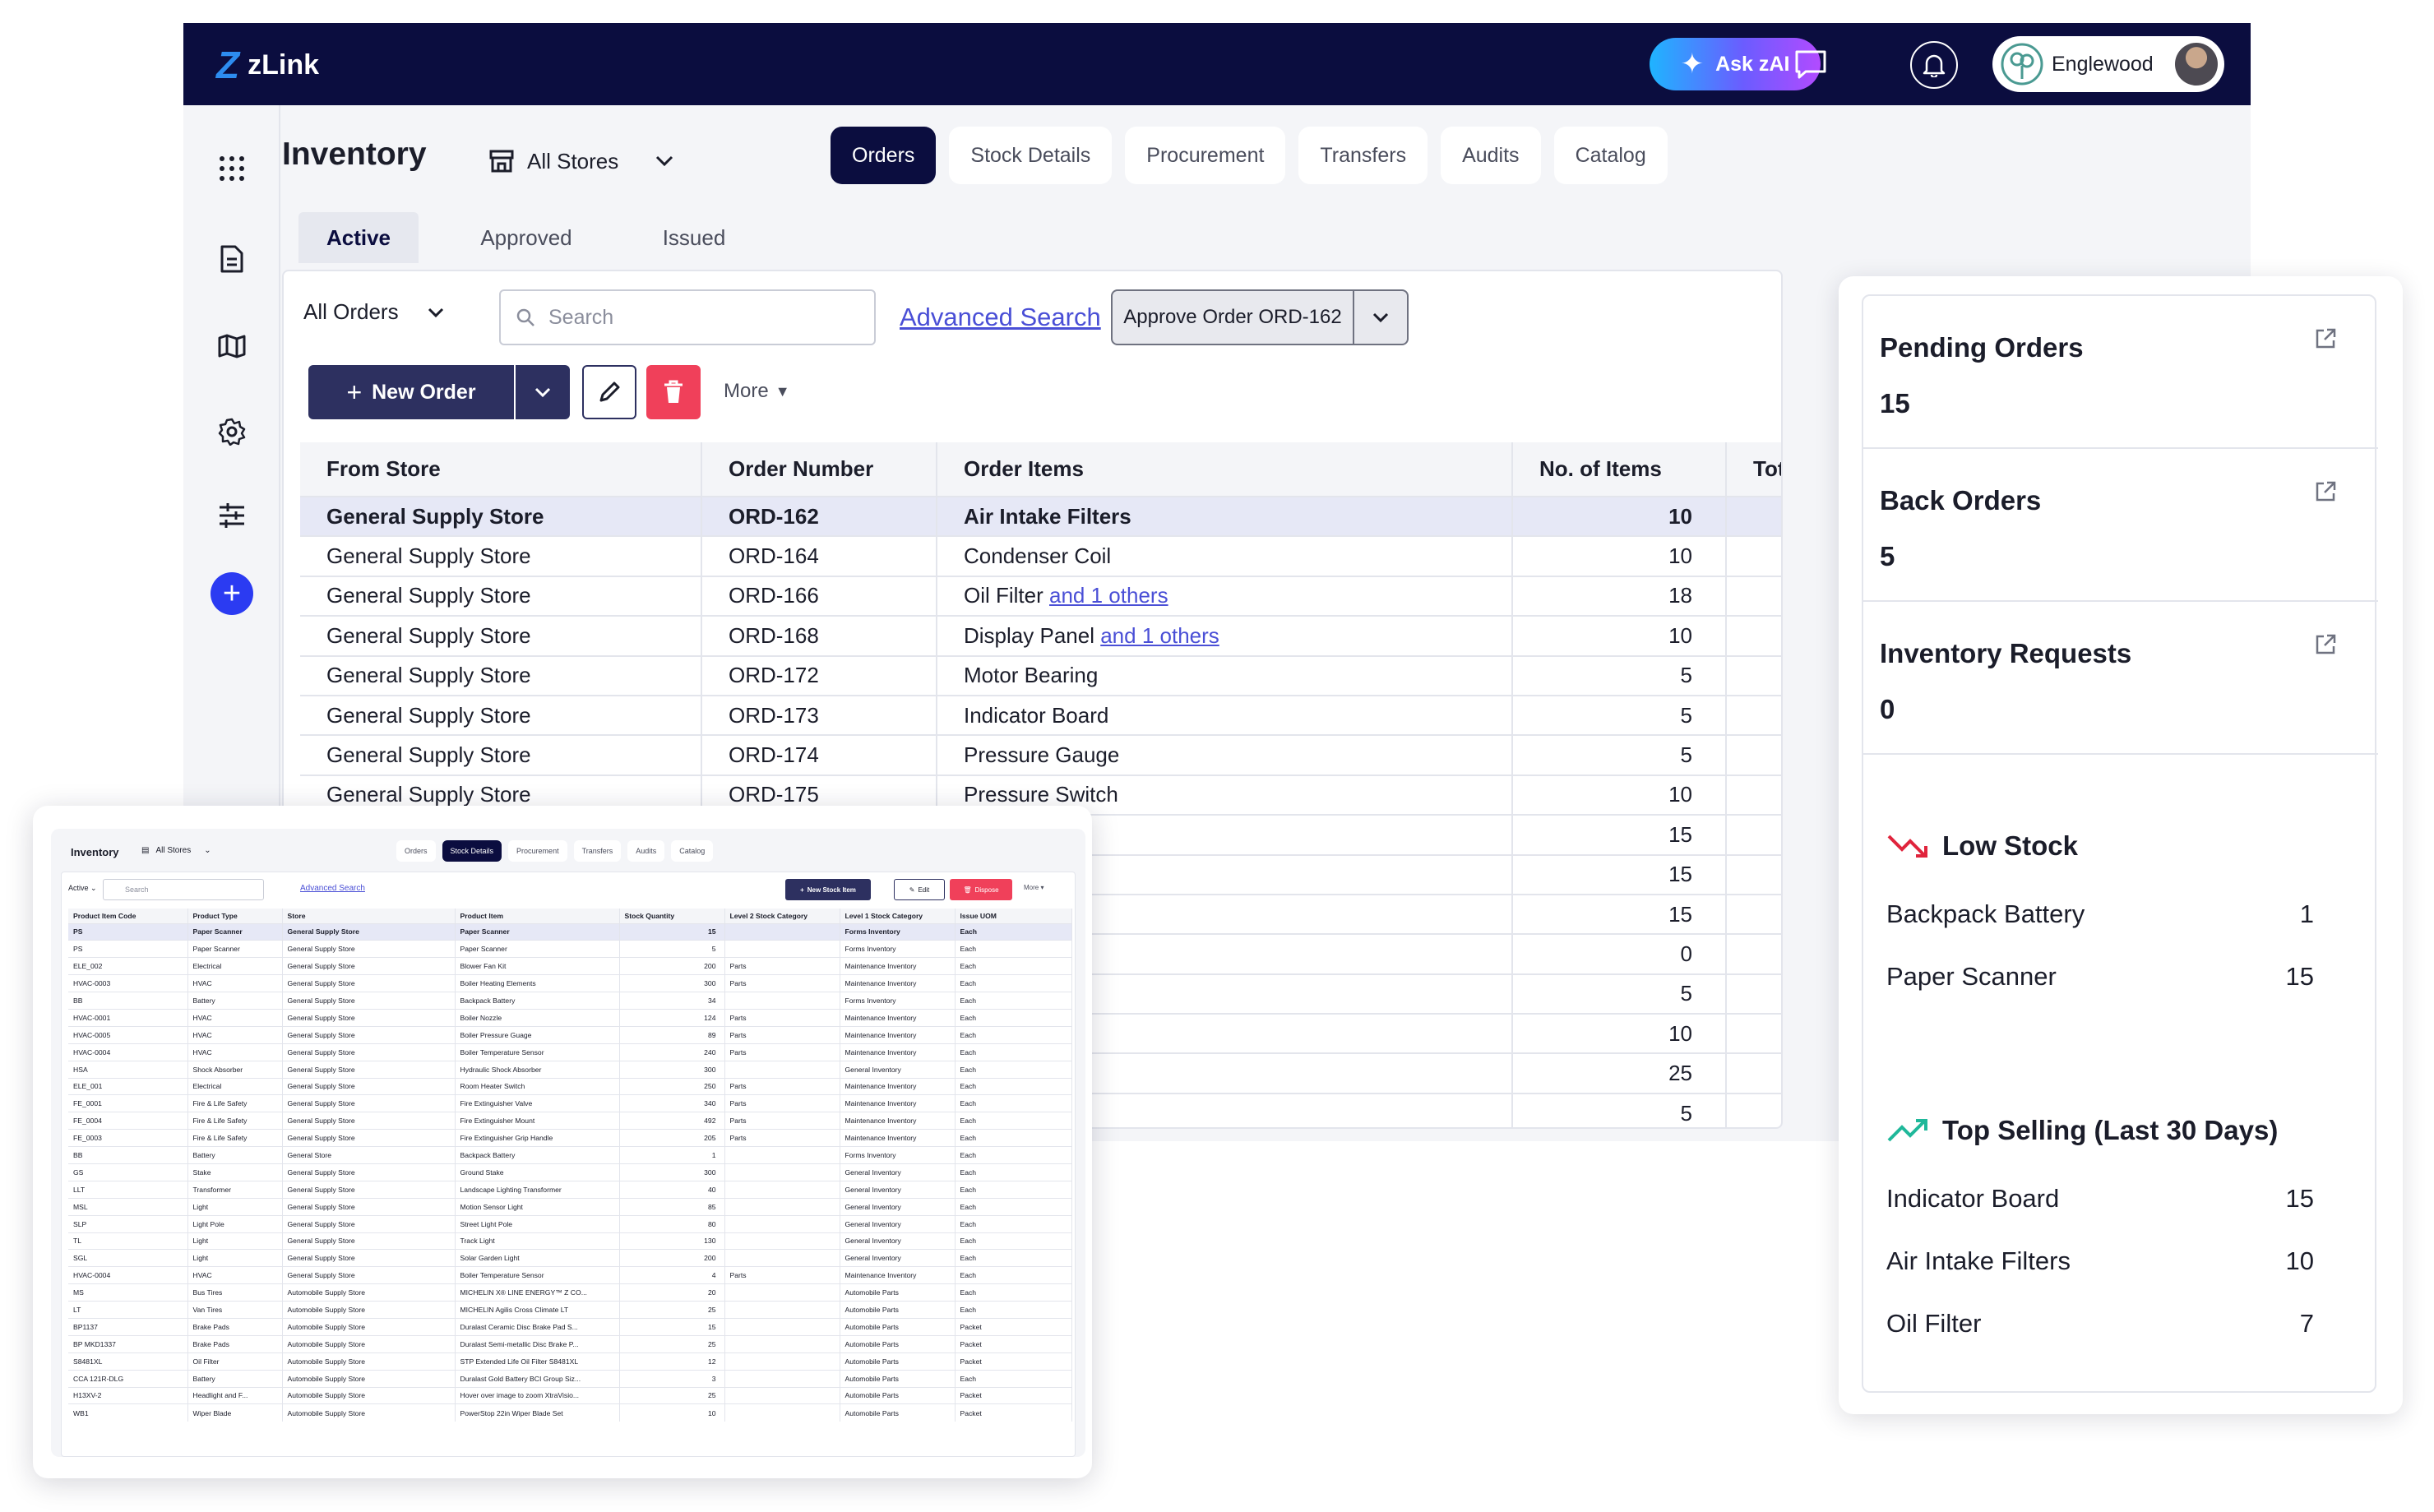 The width and height of the screenshot is (2434, 1512). Describe the element at coordinates (1491, 155) in the screenshot. I see `tab-audits: Audits` at that location.